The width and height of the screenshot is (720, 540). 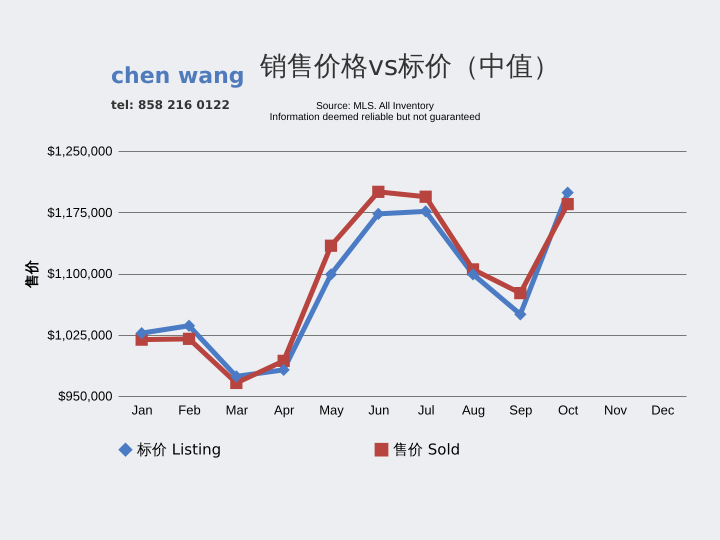 I want to click on text: Information deemed reliable but not guaranteed, so click(x=375, y=117).